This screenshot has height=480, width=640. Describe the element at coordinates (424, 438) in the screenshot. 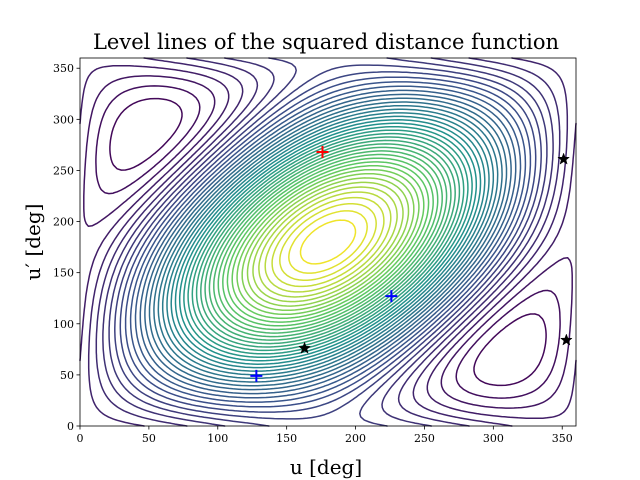

I see `x-tick-label: 250` at that location.